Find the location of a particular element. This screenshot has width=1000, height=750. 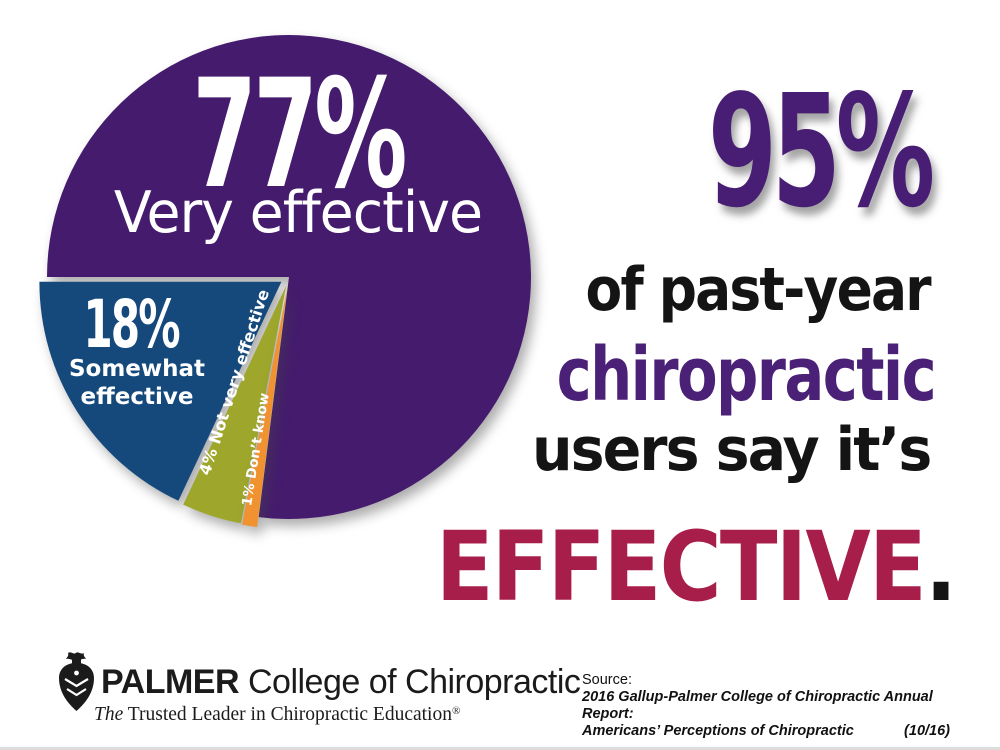

source-report-subtitle: Americans’ Perceptions of Chiropractic is located at coordinates (718, 730).